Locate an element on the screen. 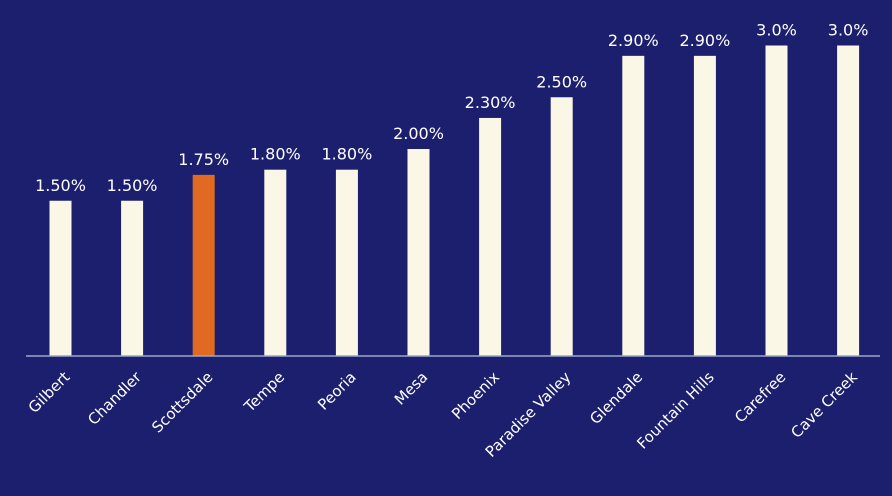  bar-mesa is located at coordinates (418, 252).